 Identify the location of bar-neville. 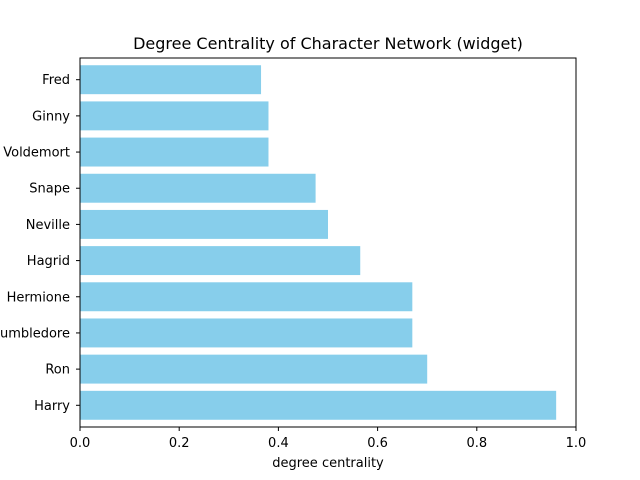
(204, 224).